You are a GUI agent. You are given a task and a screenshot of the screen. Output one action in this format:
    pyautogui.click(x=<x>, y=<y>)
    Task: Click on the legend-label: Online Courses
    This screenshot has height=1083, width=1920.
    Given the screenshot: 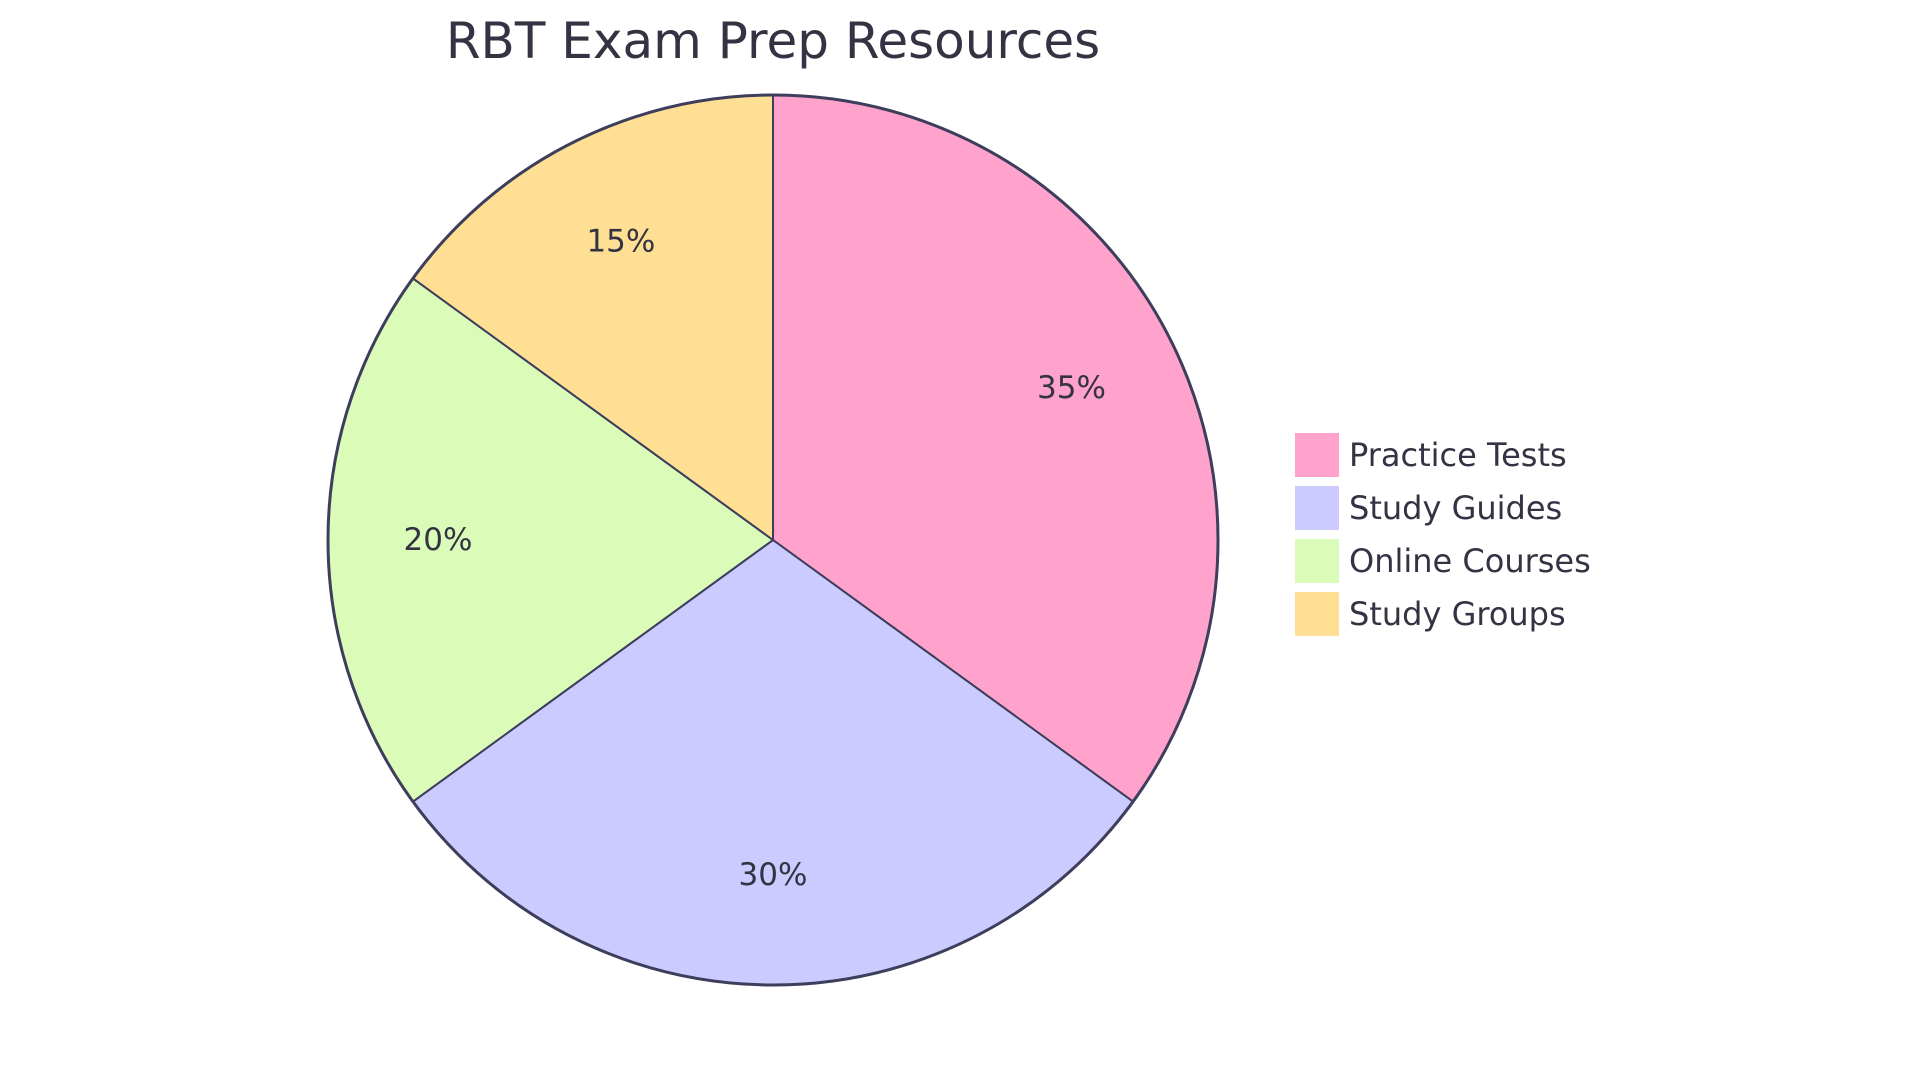 What is the action you would take?
    pyautogui.click(x=1470, y=561)
    